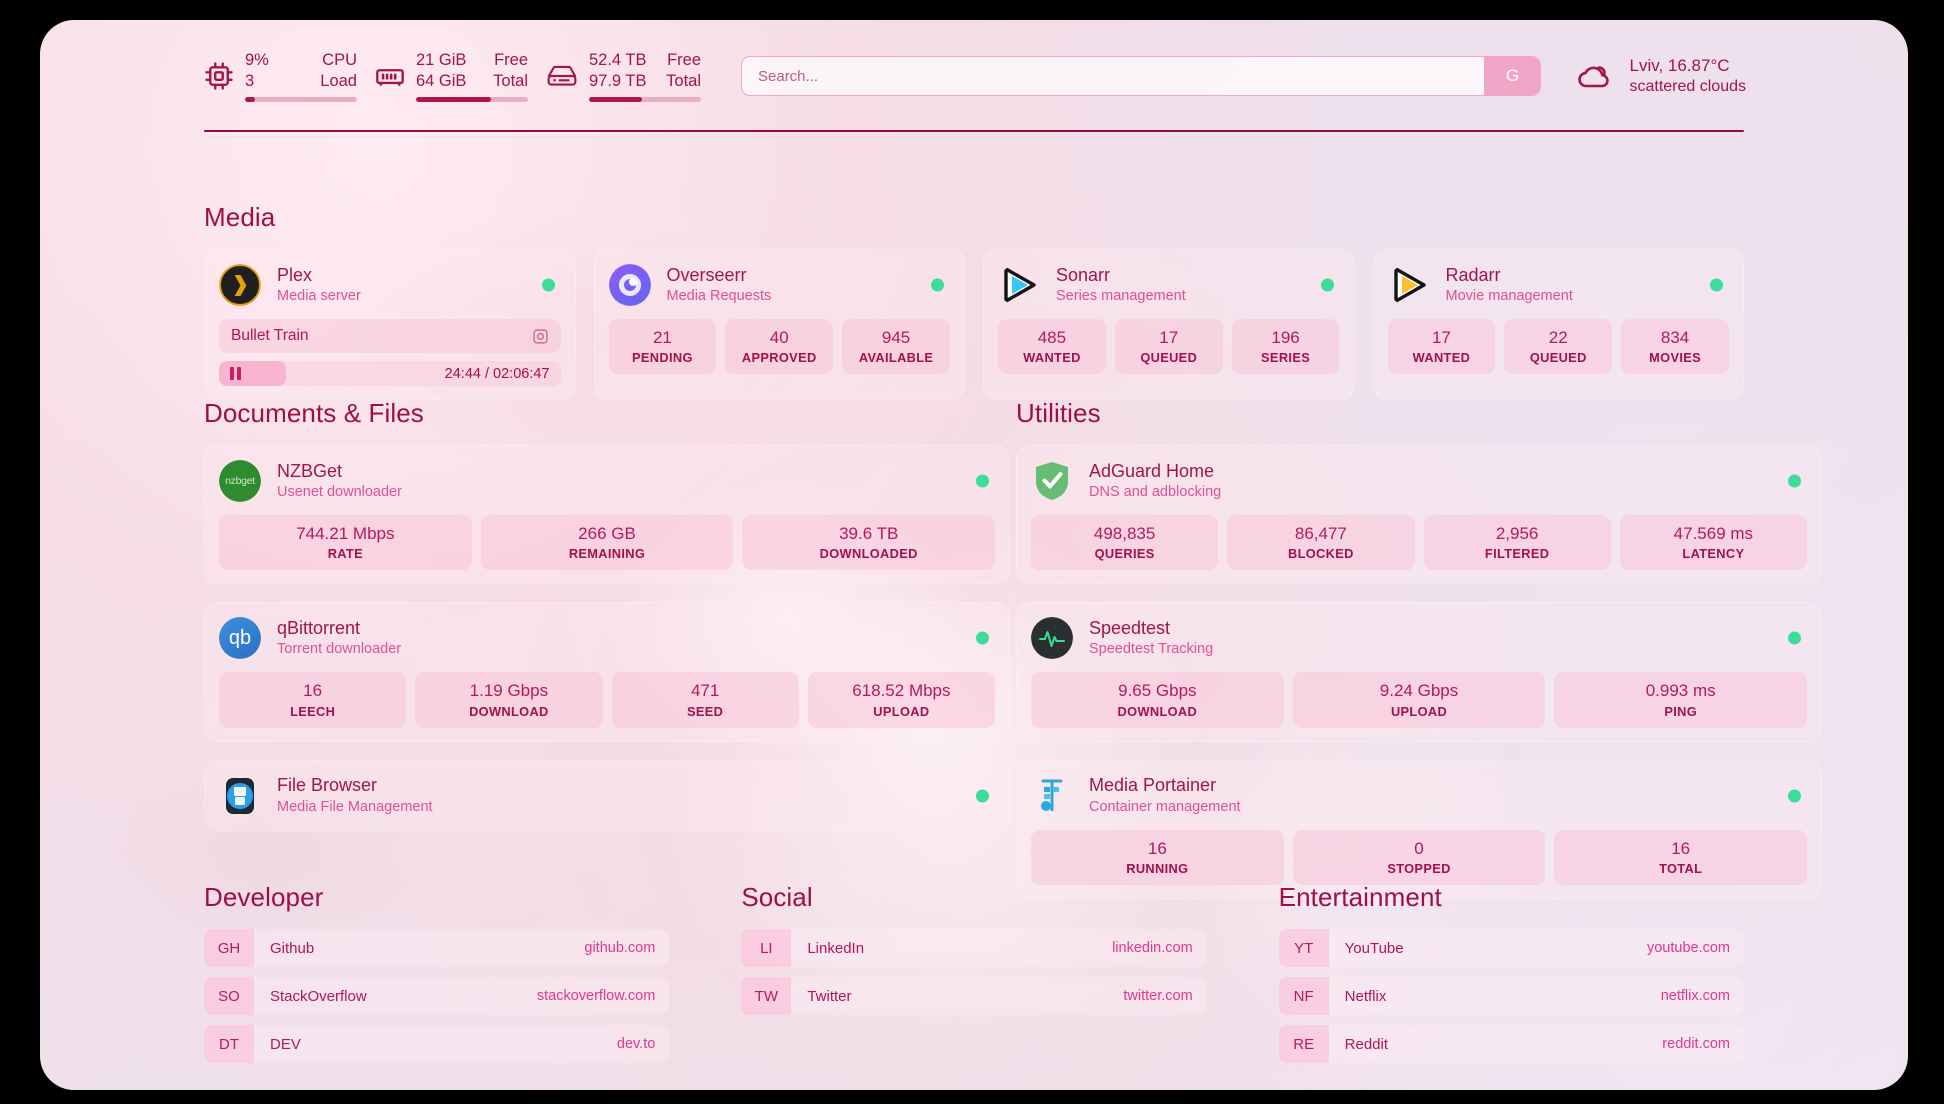  What do you see at coordinates (1303, 948) in the screenshot?
I see `bookmark-abbr: YT` at bounding box center [1303, 948].